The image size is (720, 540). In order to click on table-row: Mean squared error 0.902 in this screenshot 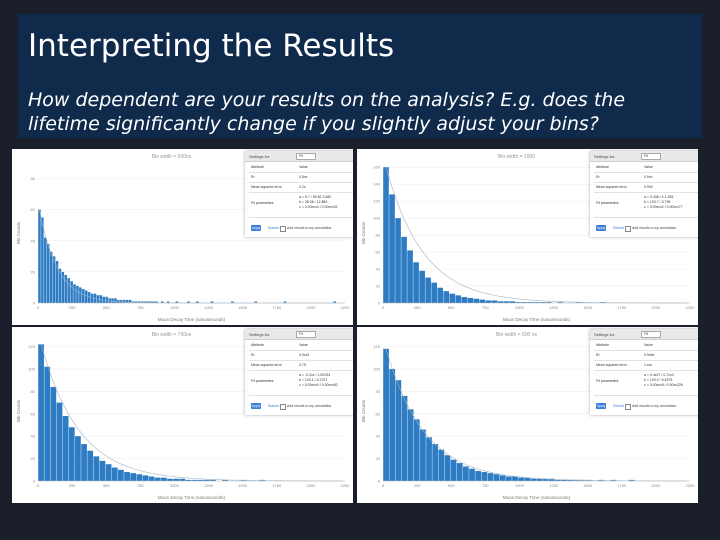, I will do `click(646, 188)`.